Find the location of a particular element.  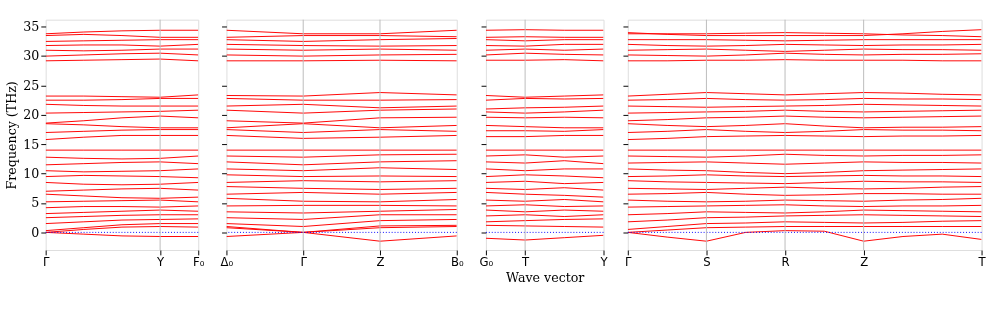

y-tick-label: 0 is located at coordinates (35, 232).